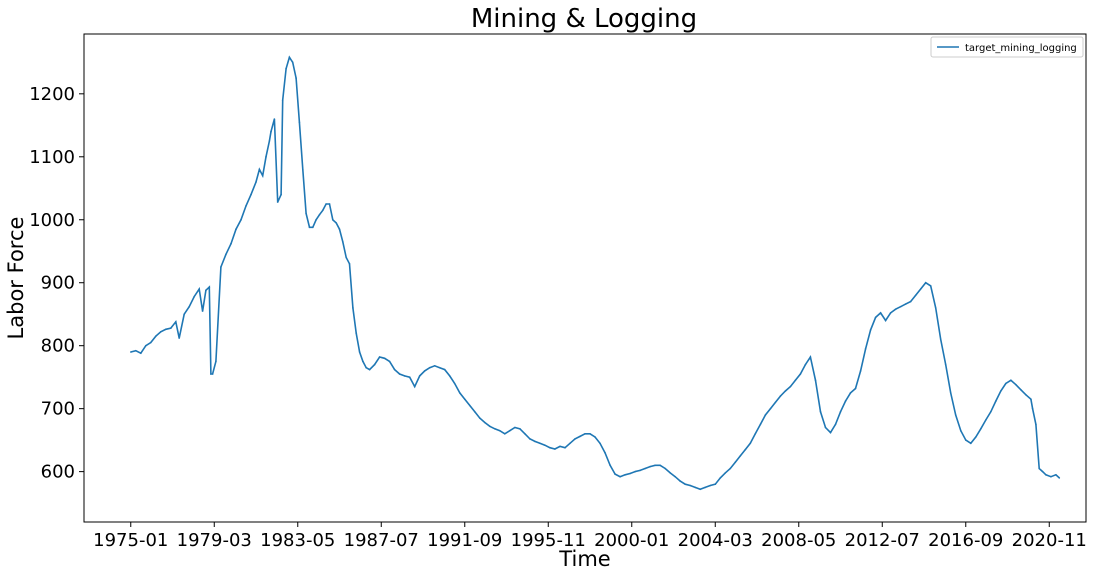  Describe the element at coordinates (882, 540) in the screenshot. I see `x-tick-label: 2012-07` at that location.